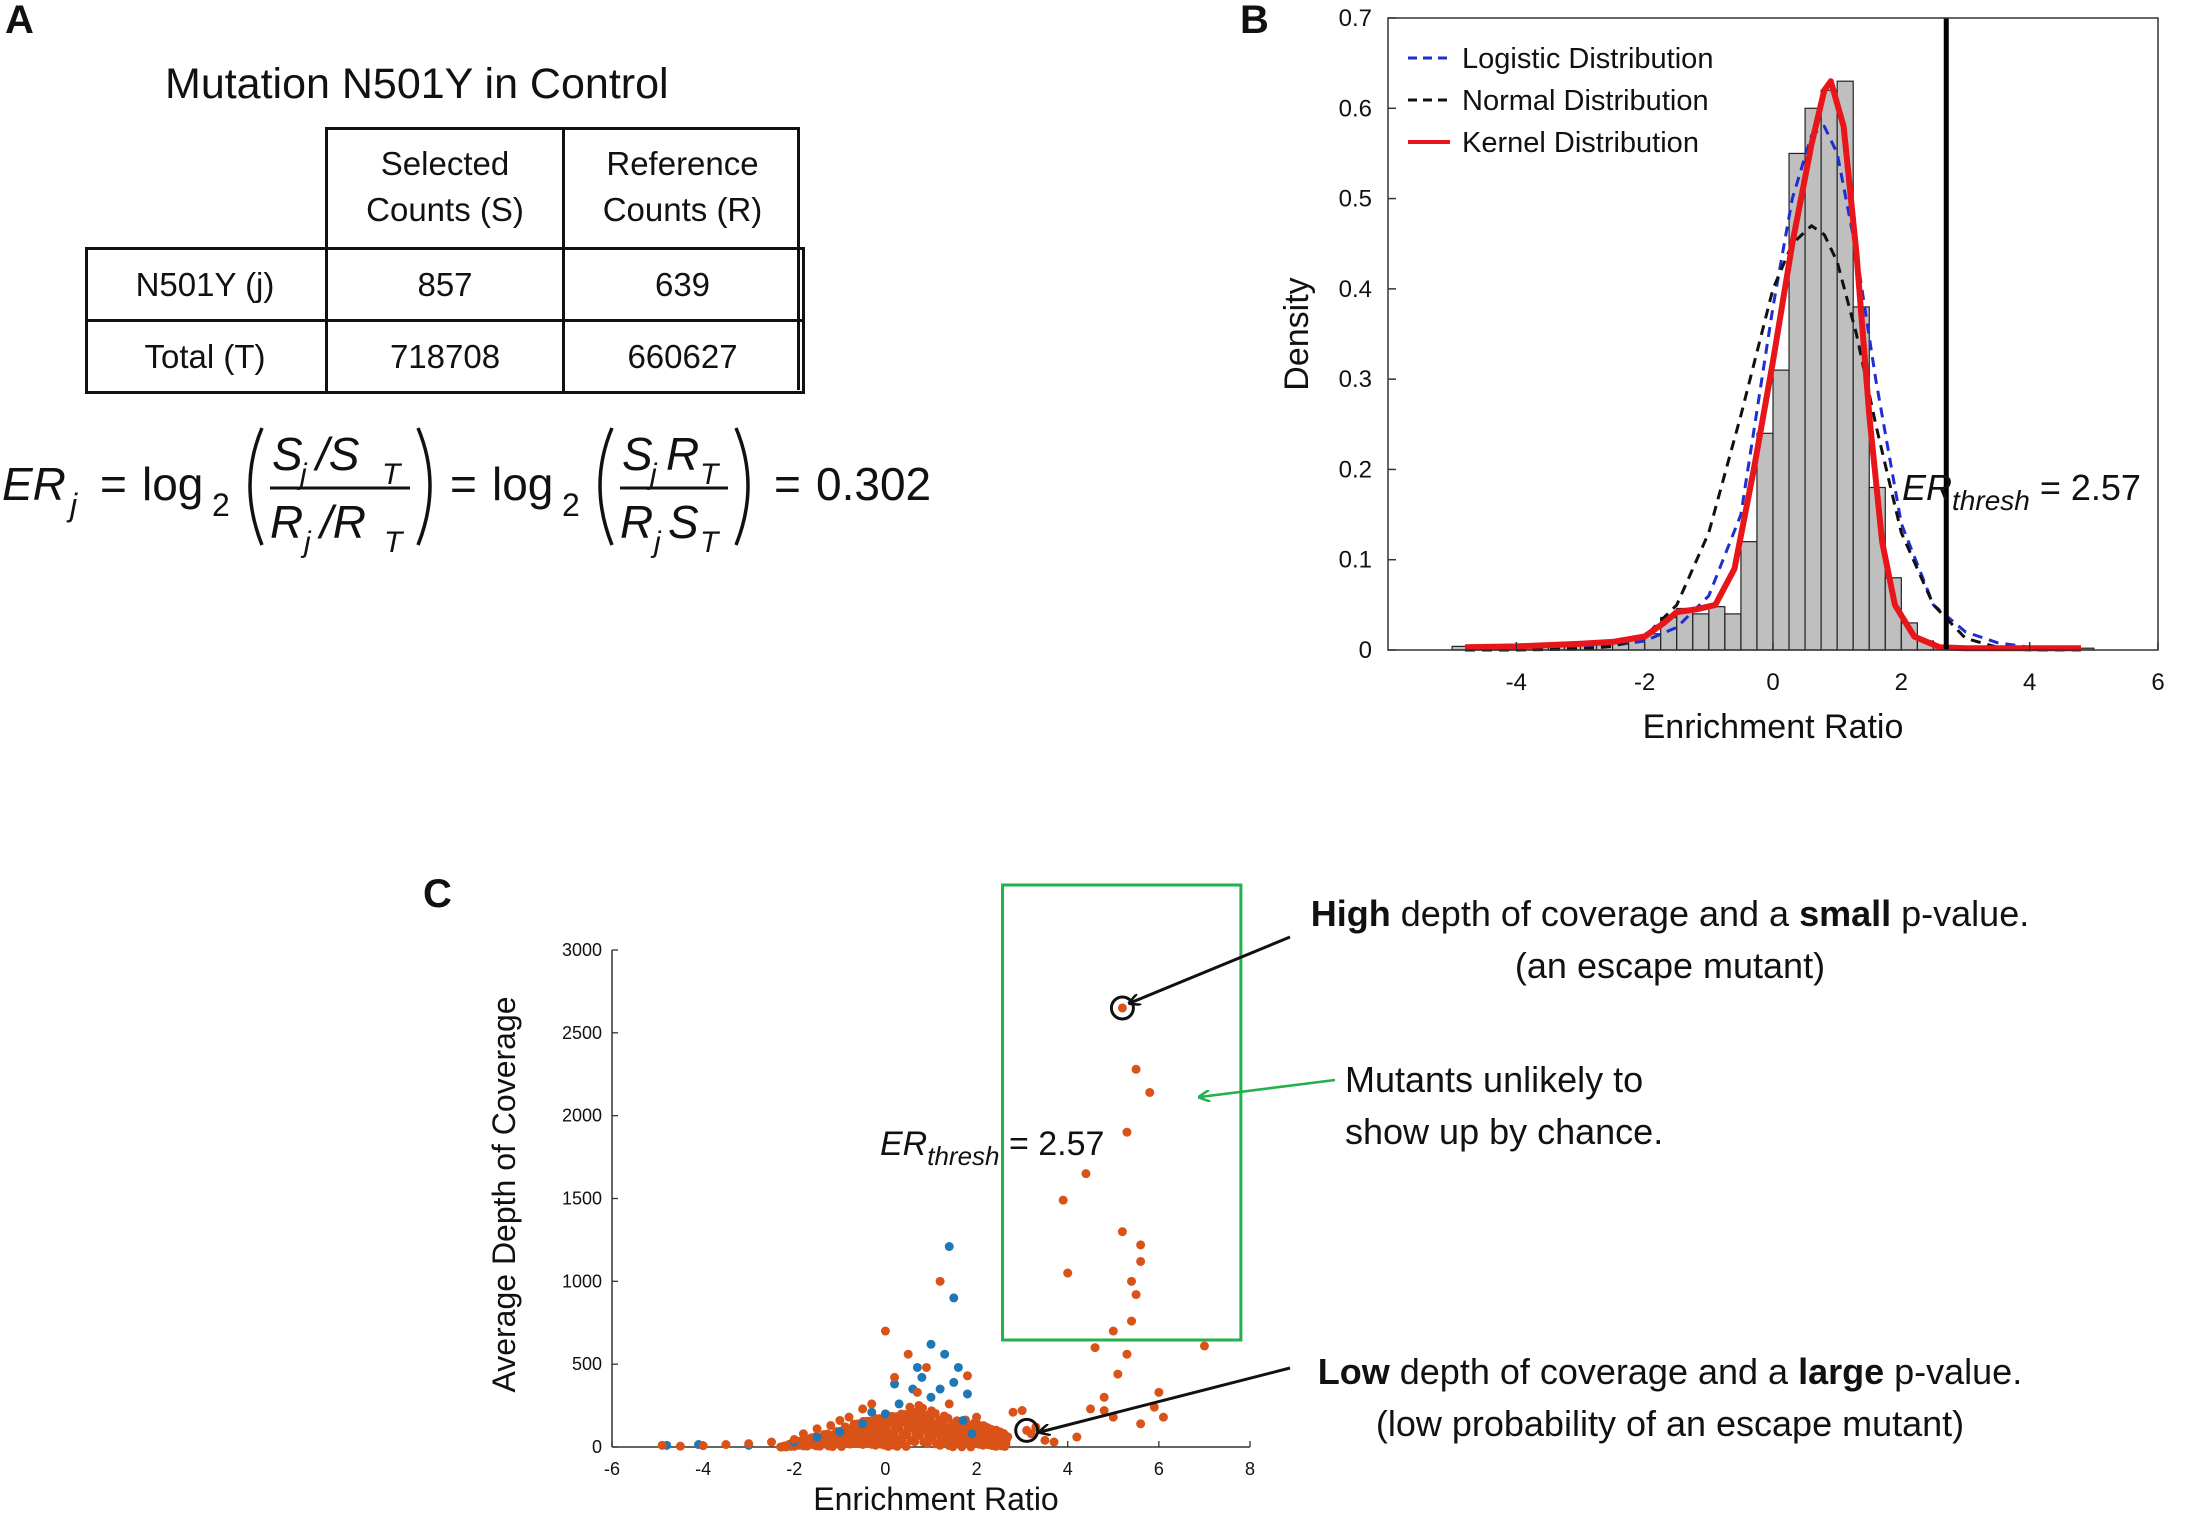 The height and width of the screenshot is (1523, 2188). I want to click on mid-note: Mutants unlikely to show up by chance., so click(1545, 1106).